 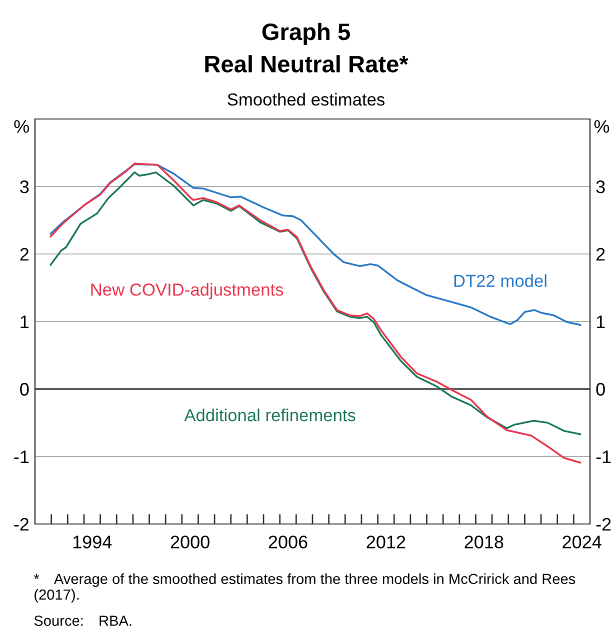 What do you see at coordinates (24, 389) in the screenshot?
I see `y-tick-label: 0` at bounding box center [24, 389].